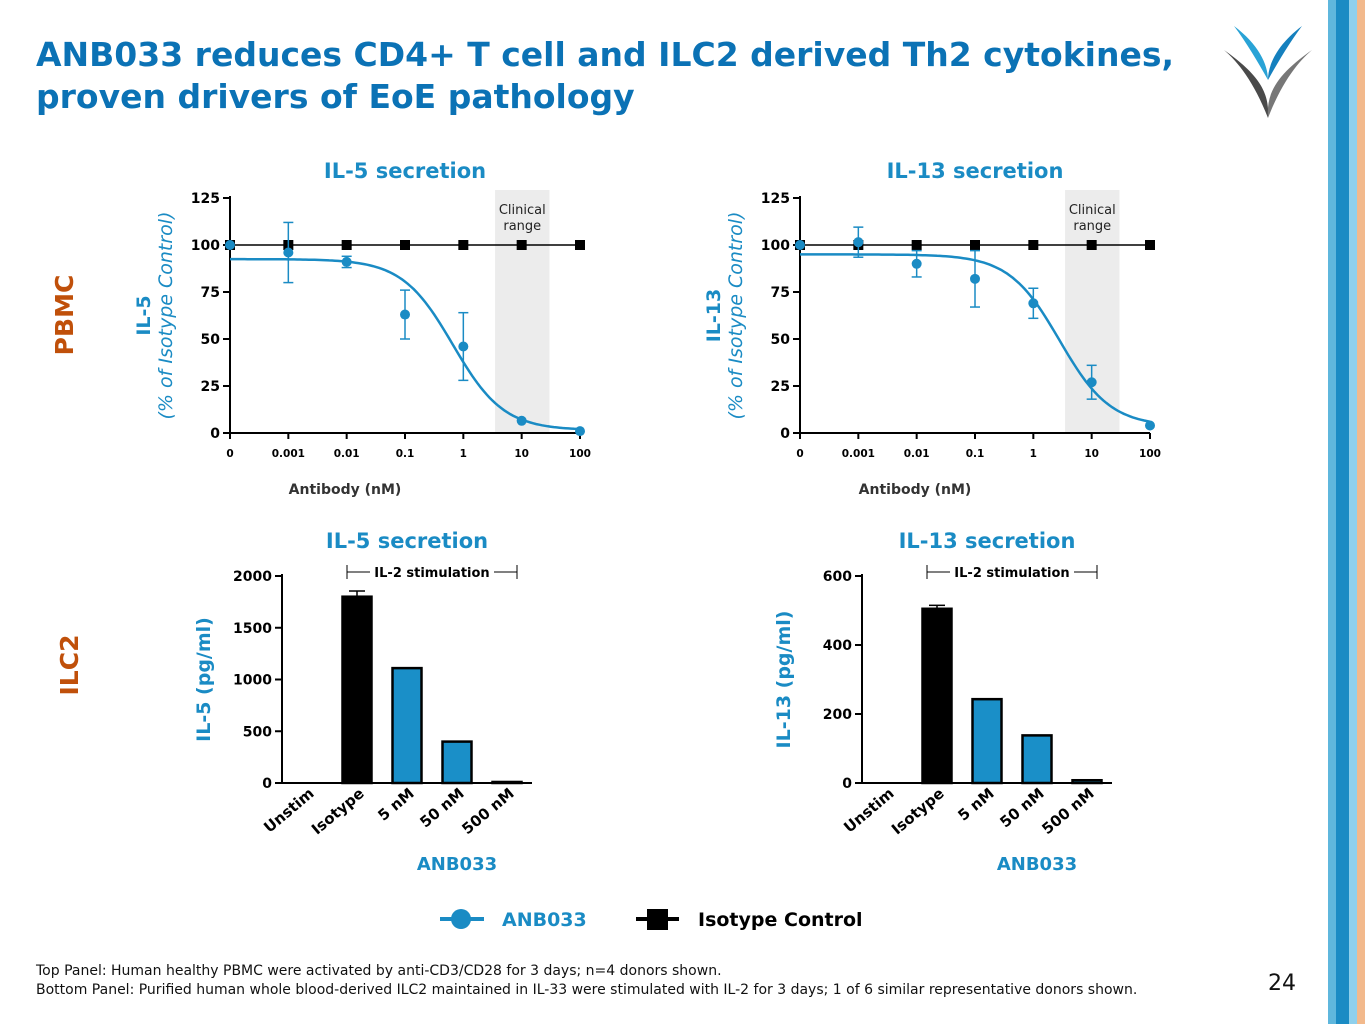 This screenshot has width=1365, height=1024. What do you see at coordinates (204, 679) in the screenshot?
I see `chart2-y-axis-label: IL-5 (pg/ml)` at bounding box center [204, 679].